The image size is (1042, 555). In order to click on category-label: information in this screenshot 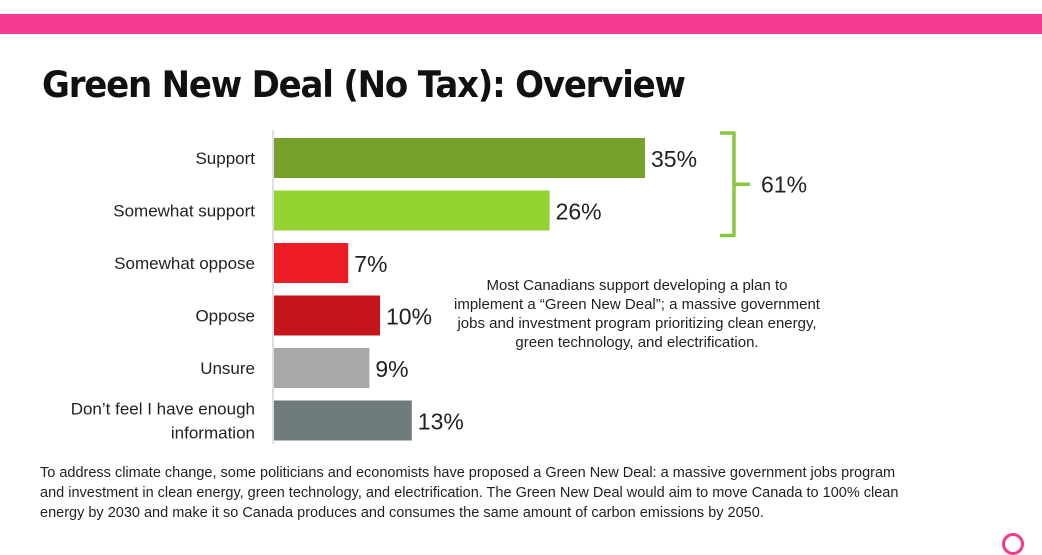, I will do `click(213, 433)`.